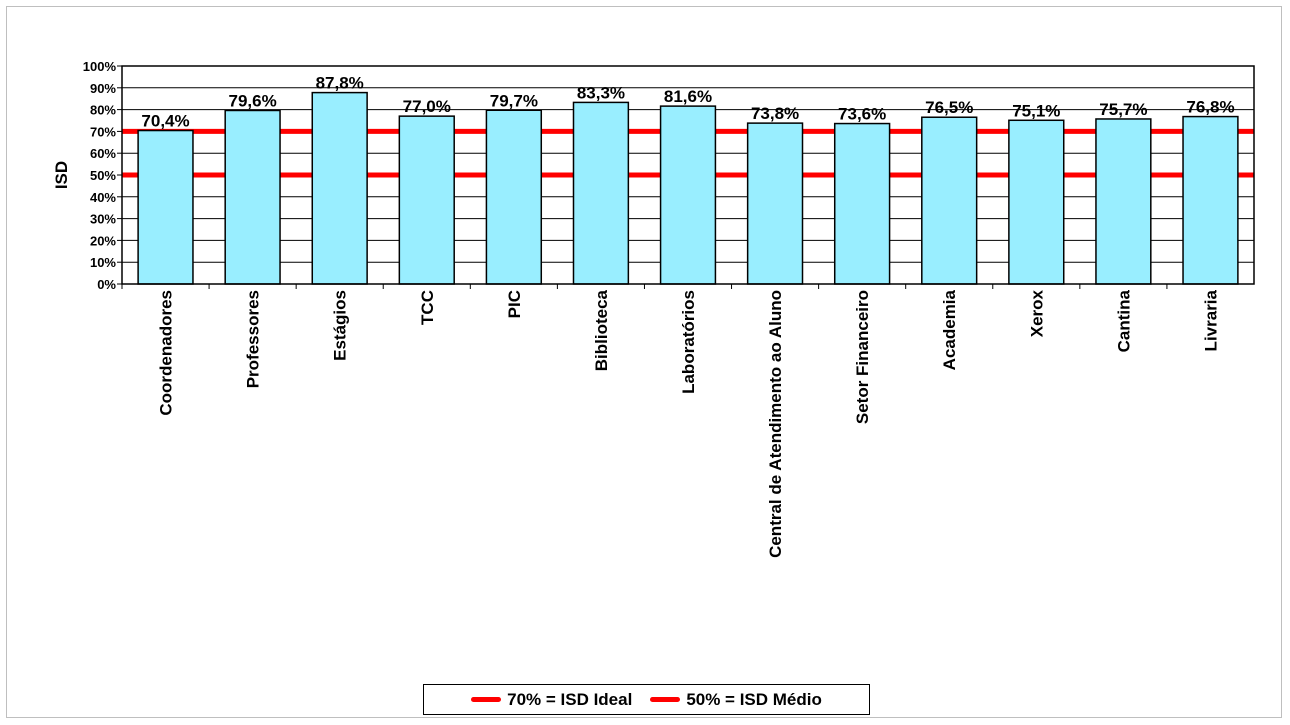 The image size is (1290, 725). I want to click on data-label: 70,4%, so click(165, 121).